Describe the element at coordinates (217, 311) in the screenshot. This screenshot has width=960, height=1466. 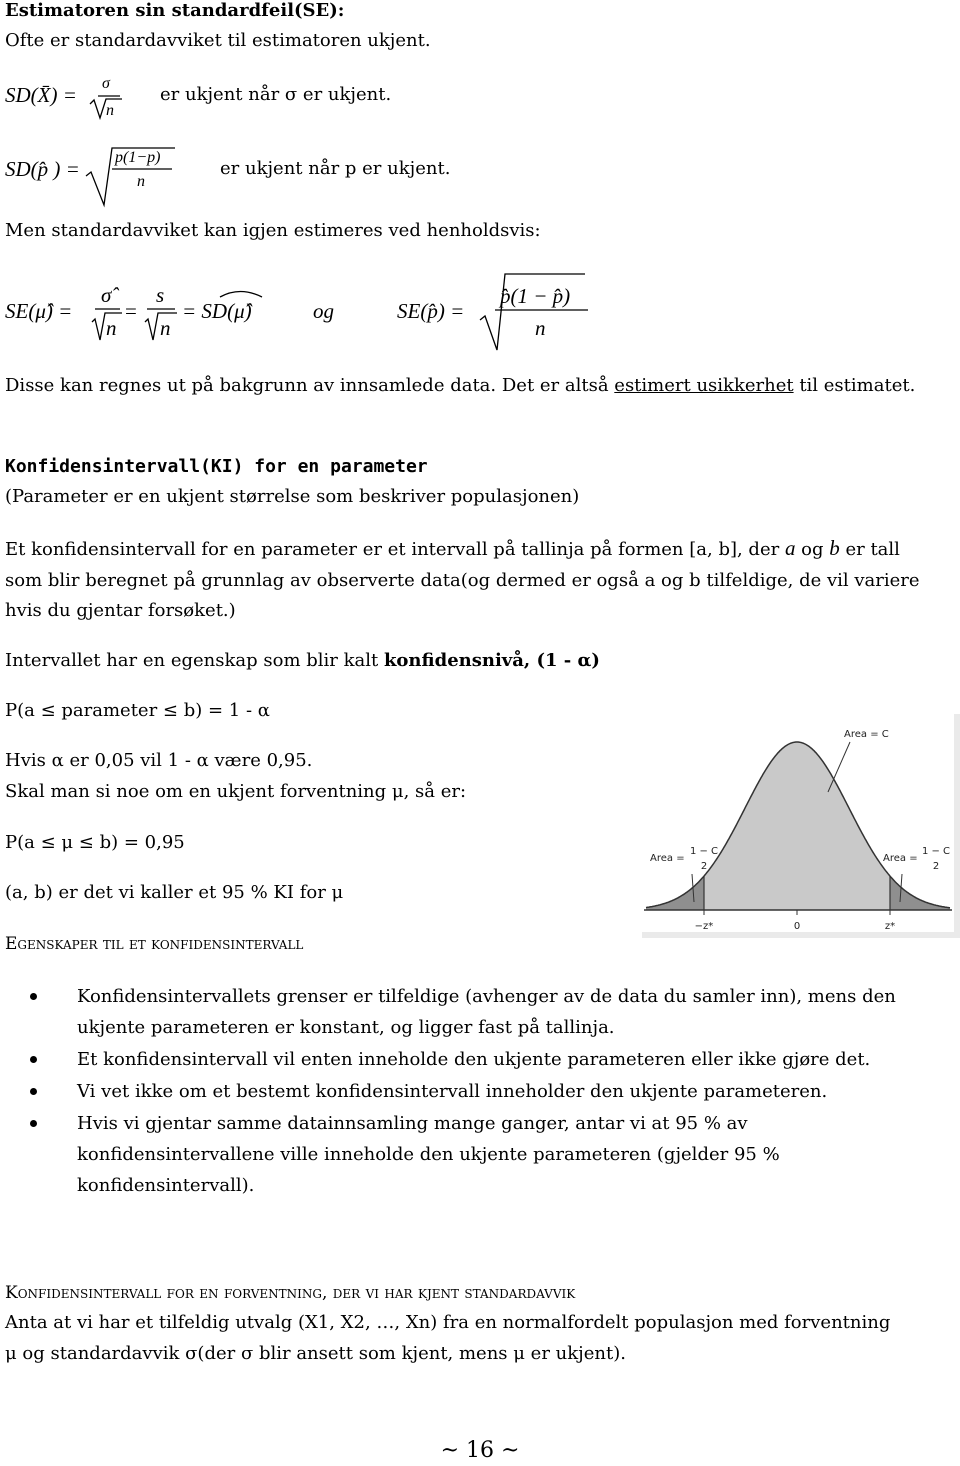
I see `formula-sd-hat: = SD(μ̂)` at that location.